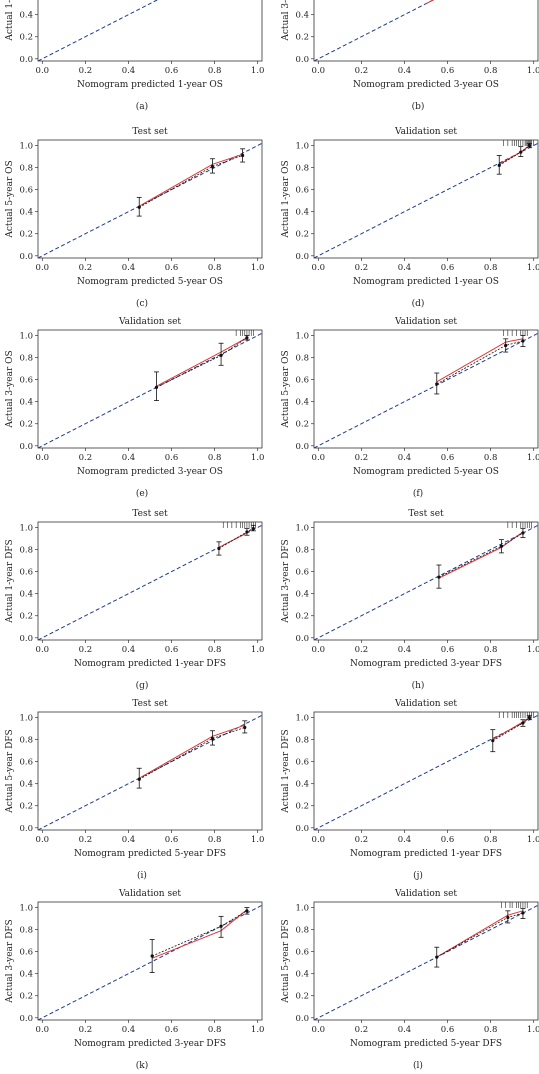  What do you see at coordinates (10, 961) in the screenshot?
I see `y-axis-label: Actual 3-year DFS` at bounding box center [10, 961].